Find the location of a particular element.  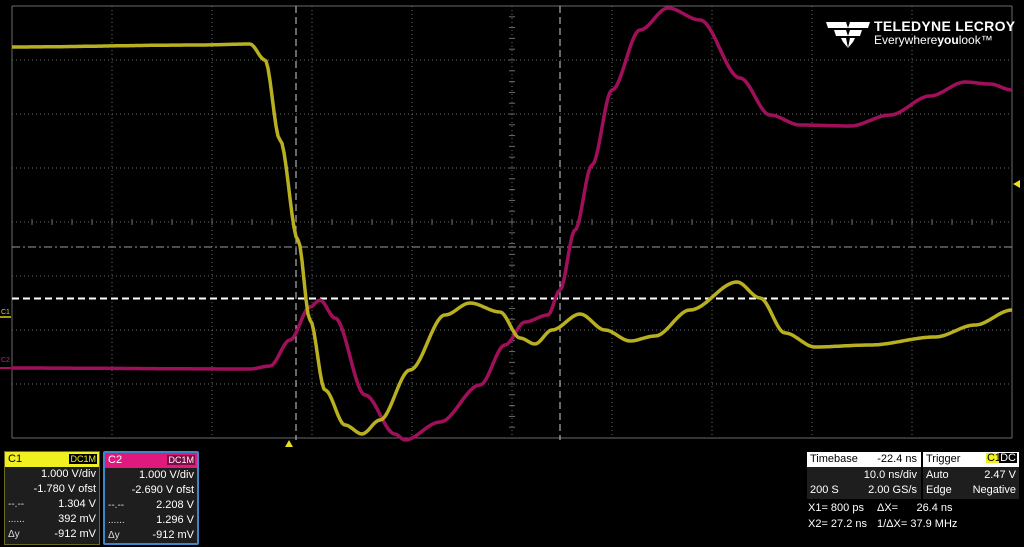

cursor-delta-x: ΔX= 26.4 ns is located at coordinates (915, 508).